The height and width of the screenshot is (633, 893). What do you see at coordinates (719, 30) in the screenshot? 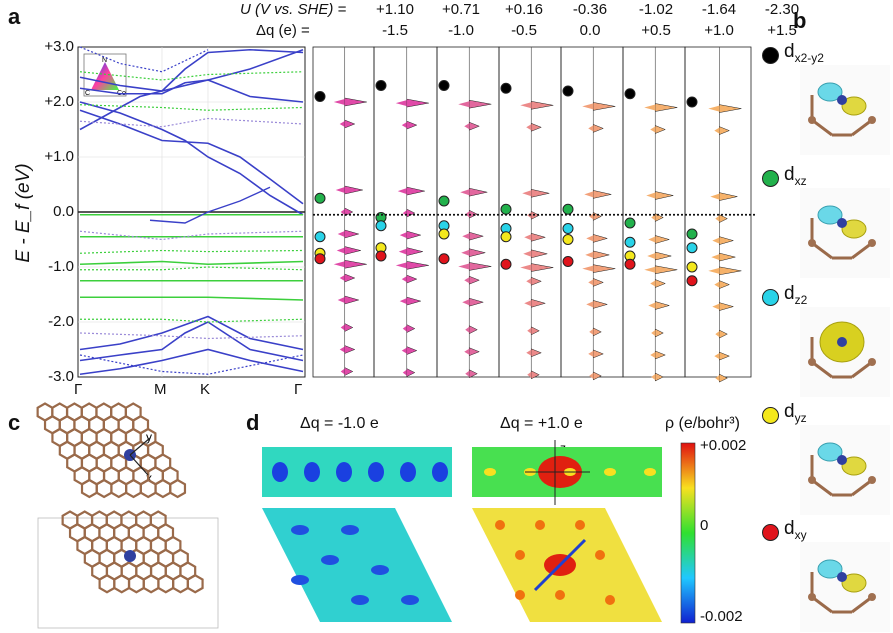
I see `header-dq-5: +1.0` at bounding box center [719, 30].